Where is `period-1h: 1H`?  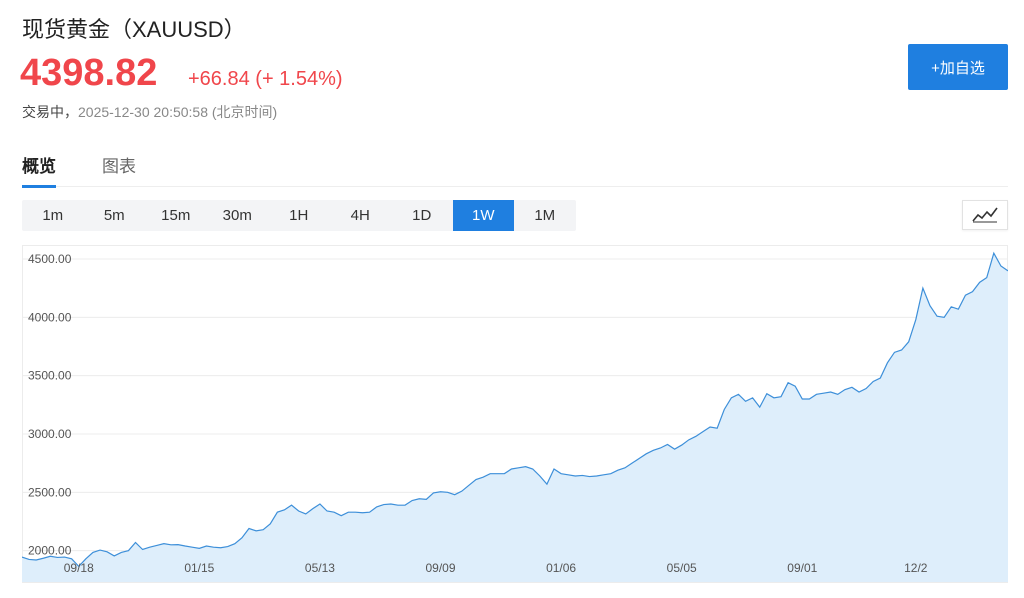 period-1h: 1H is located at coordinates (299, 215).